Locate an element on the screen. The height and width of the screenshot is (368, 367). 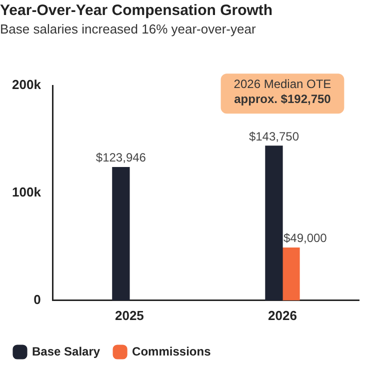
x-tick-label: 2026 is located at coordinates (282, 315).